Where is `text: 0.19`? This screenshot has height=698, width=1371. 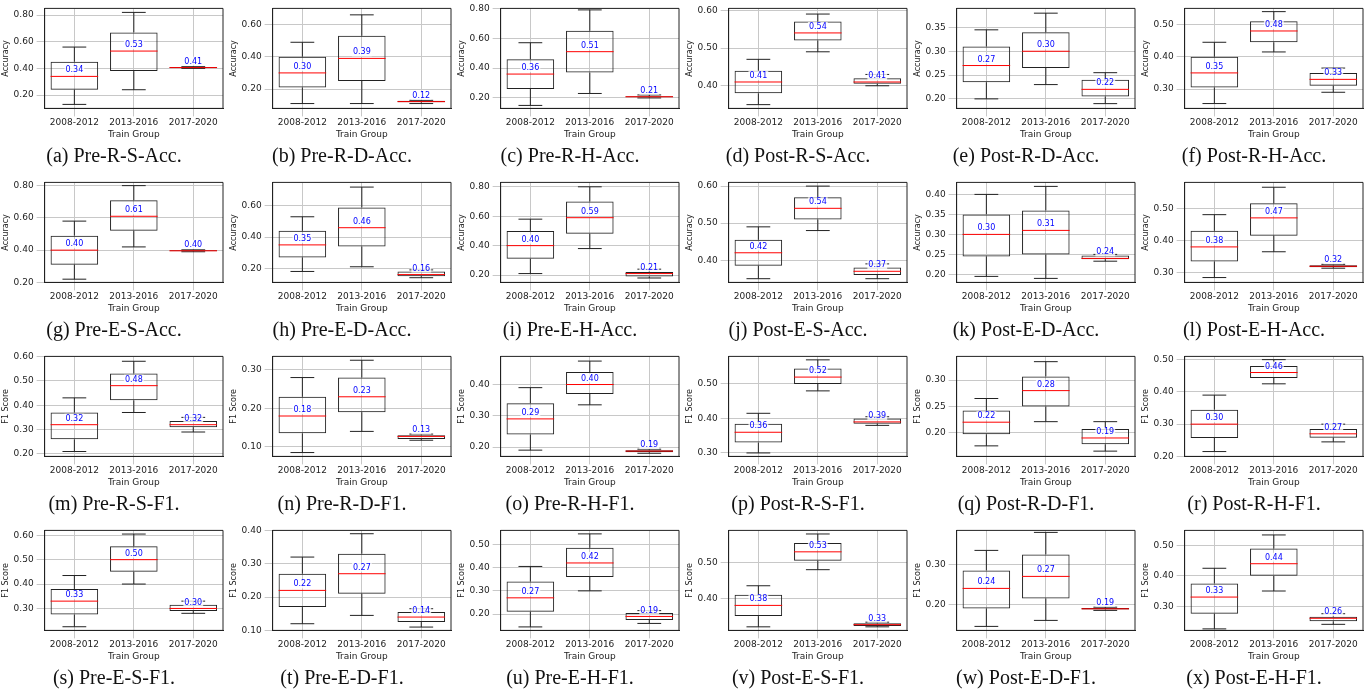
text: 0.19 is located at coordinates (649, 445).